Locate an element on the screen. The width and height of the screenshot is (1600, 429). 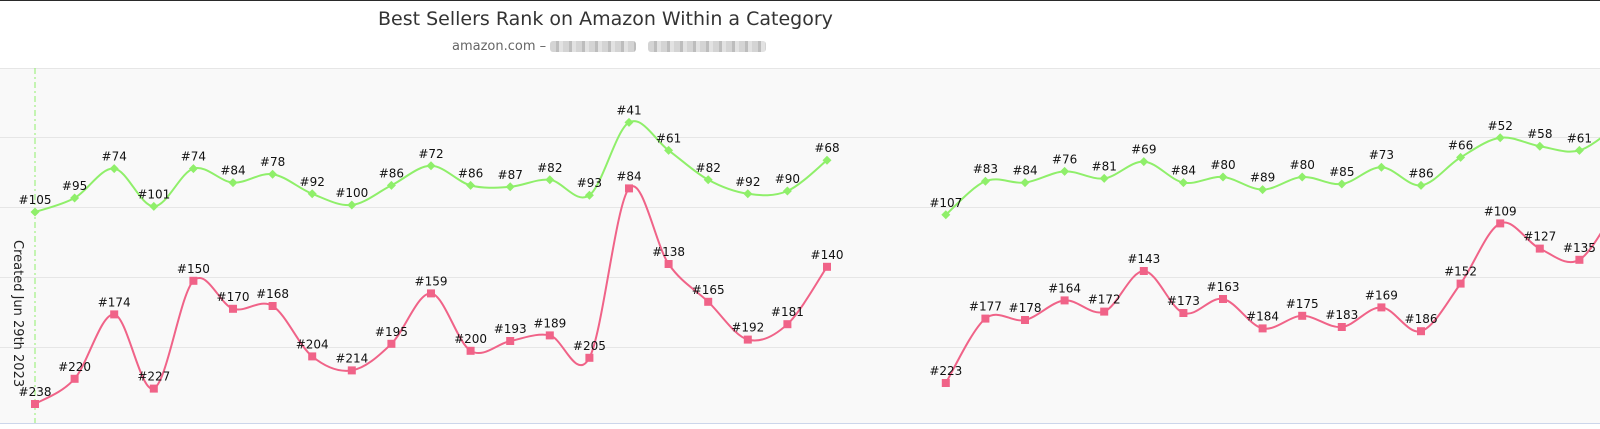
series-2-data-label: #172 is located at coordinates (1104, 300).